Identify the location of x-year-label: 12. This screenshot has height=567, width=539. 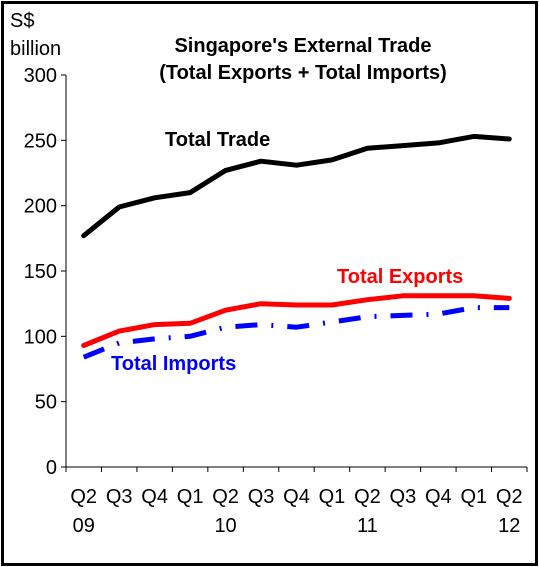
(509, 526).